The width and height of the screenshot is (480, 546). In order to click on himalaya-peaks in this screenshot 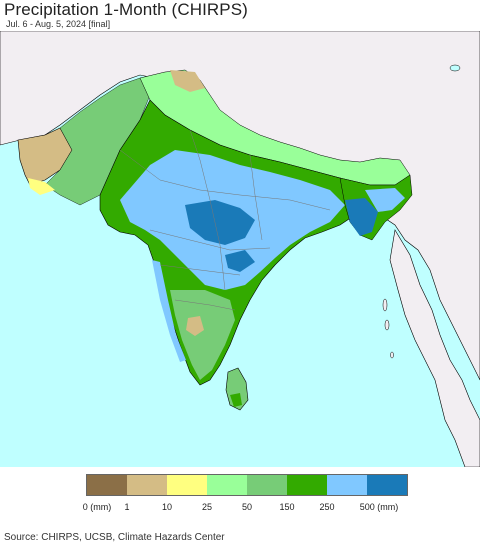, I will do `click(187, 81)`.